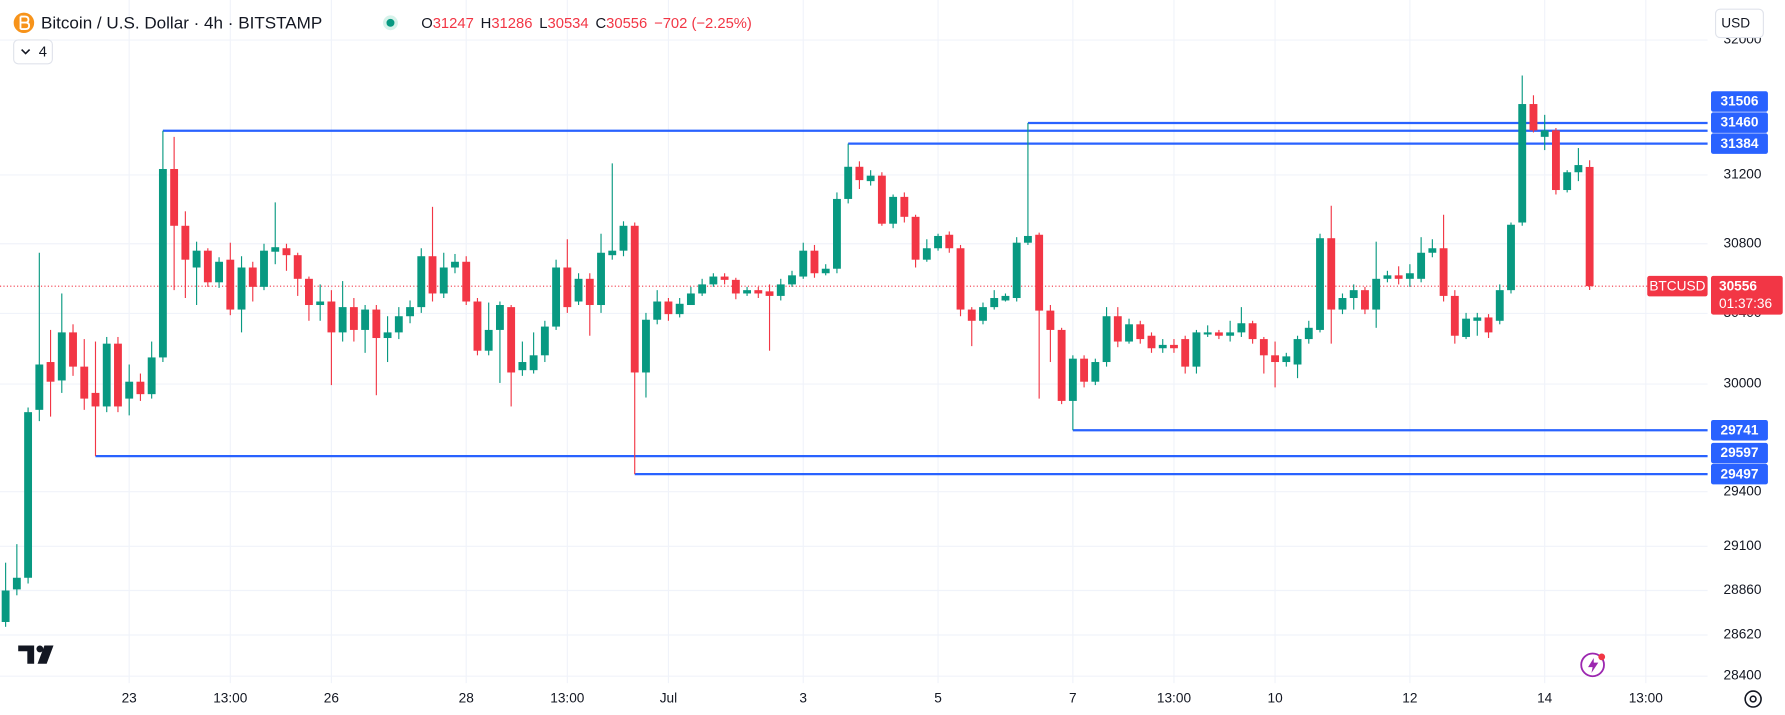  Describe the element at coordinates (427, 24) in the screenshot. I see `ohlc-label: O` at that location.